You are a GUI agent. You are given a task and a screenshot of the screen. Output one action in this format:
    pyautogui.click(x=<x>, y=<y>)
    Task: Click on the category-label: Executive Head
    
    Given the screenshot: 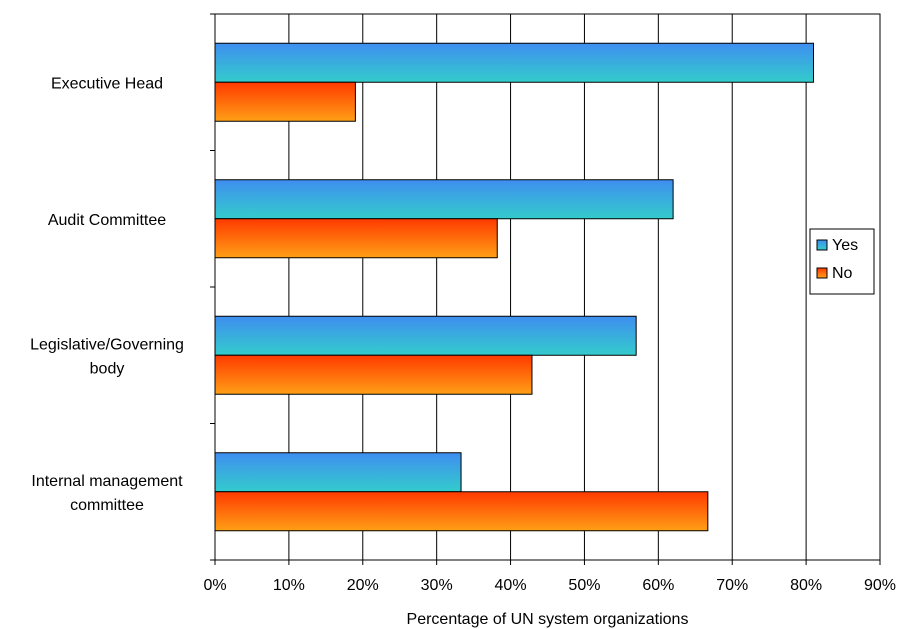 What is the action you would take?
    pyautogui.click(x=107, y=83)
    